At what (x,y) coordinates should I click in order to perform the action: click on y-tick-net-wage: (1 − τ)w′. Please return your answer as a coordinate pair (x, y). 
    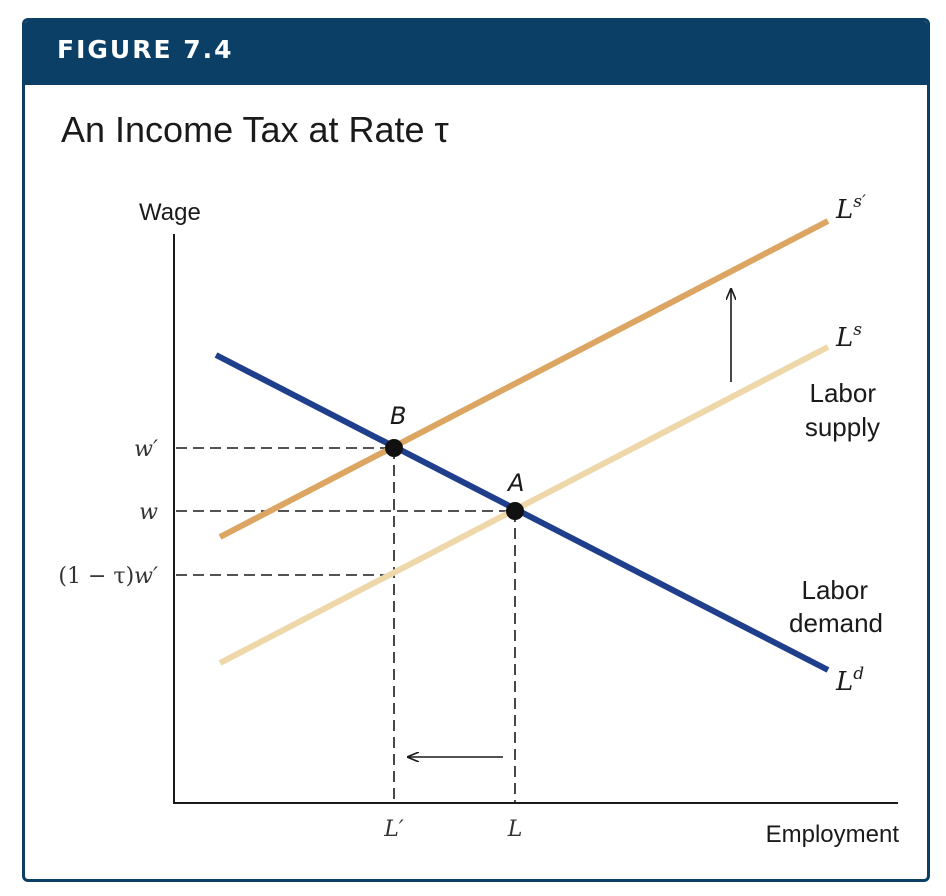
    Looking at the image, I should click on (108, 576).